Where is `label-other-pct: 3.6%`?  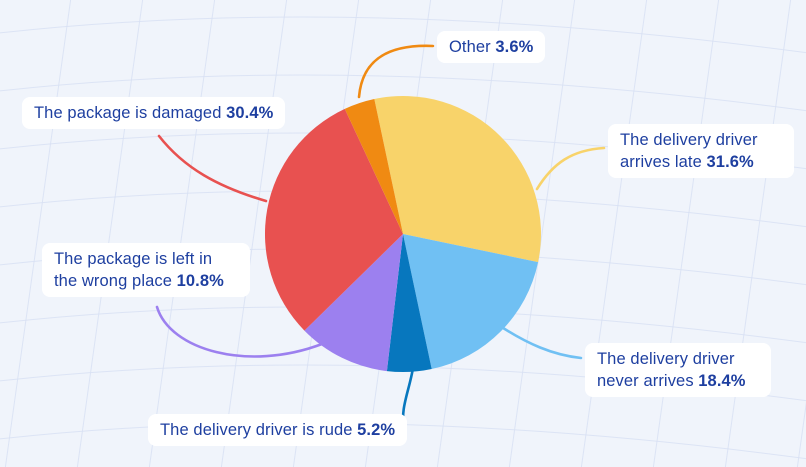 label-other-pct: 3.6% is located at coordinates (514, 47).